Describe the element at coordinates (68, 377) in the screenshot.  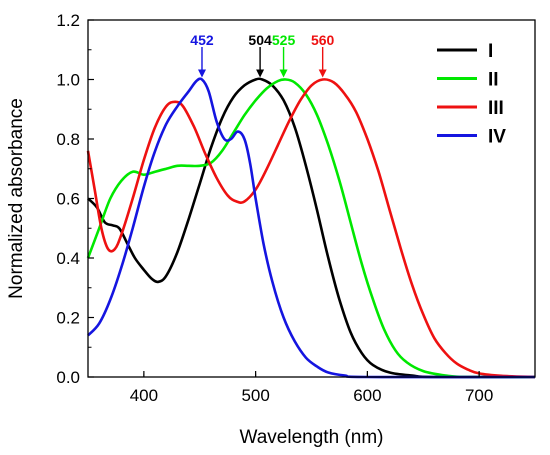
I see `y-tick-label: 0.0` at that location.